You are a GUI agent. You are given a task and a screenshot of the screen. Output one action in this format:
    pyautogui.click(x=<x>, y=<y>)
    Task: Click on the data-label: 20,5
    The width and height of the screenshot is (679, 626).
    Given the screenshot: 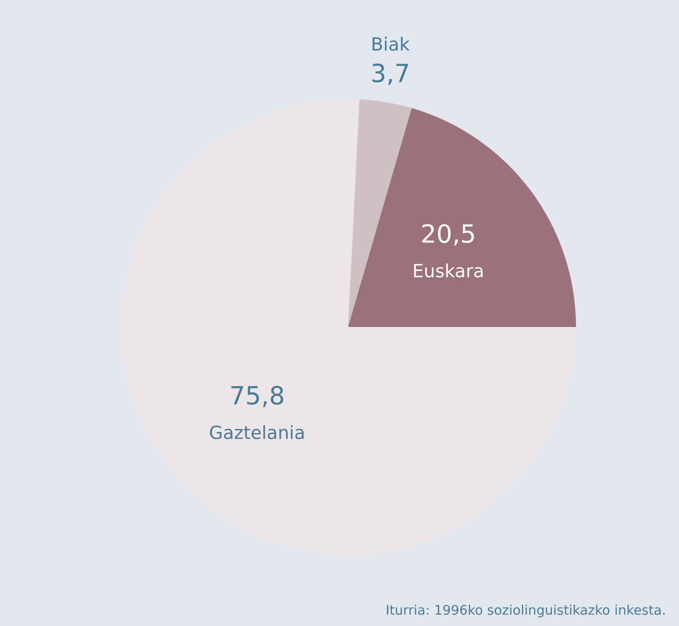 What is the action you would take?
    pyautogui.click(x=448, y=235)
    